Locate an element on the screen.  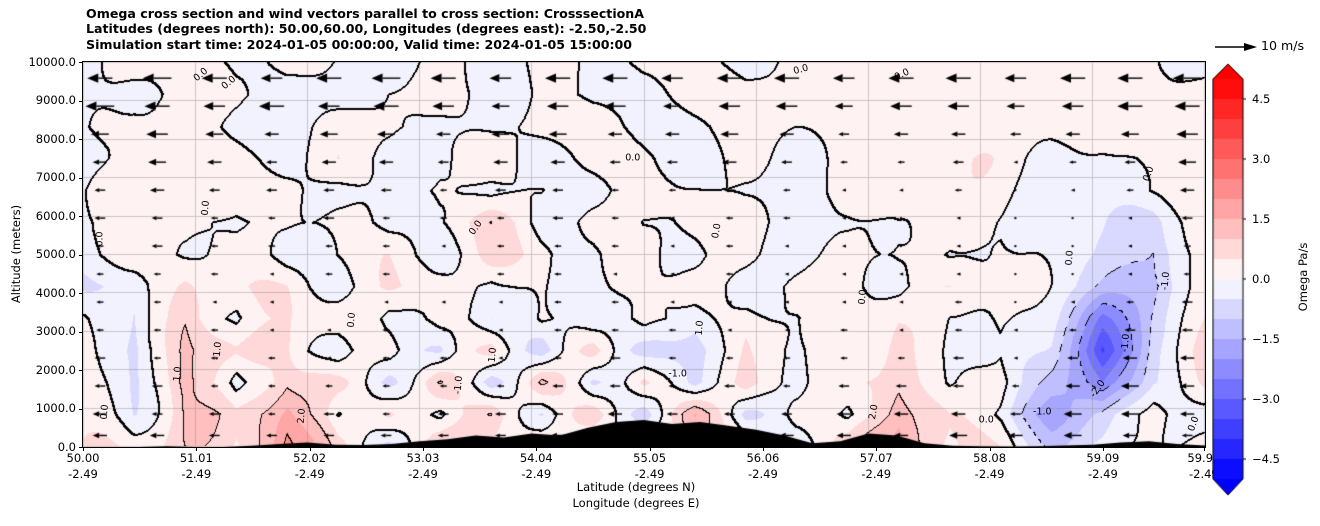
x-axis-label-latitude: Latitude (degrees N) is located at coordinates (636, 487).